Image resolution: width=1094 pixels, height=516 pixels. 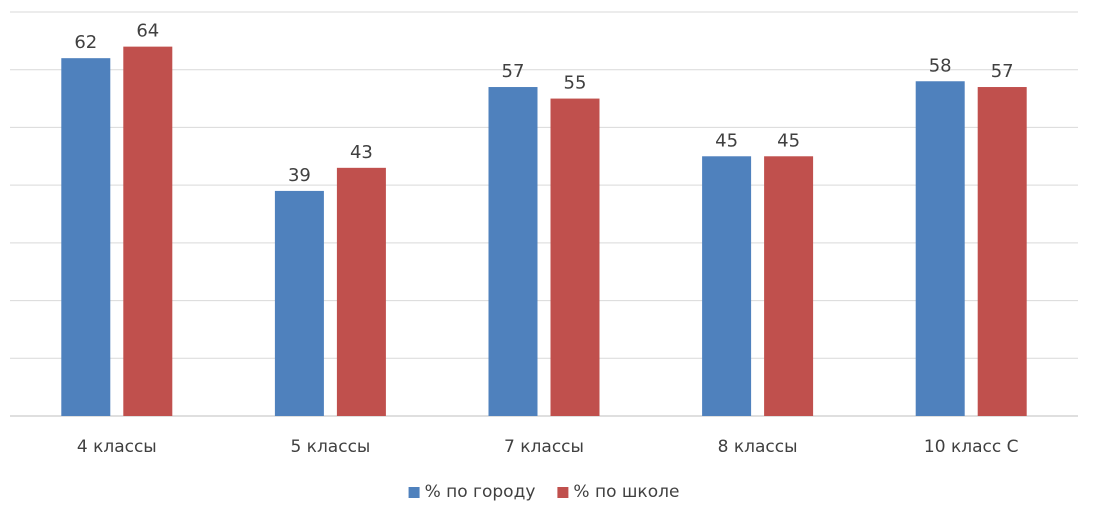 What do you see at coordinates (626, 492) in the screenshot?
I see `legend-label: % по школе` at bounding box center [626, 492].